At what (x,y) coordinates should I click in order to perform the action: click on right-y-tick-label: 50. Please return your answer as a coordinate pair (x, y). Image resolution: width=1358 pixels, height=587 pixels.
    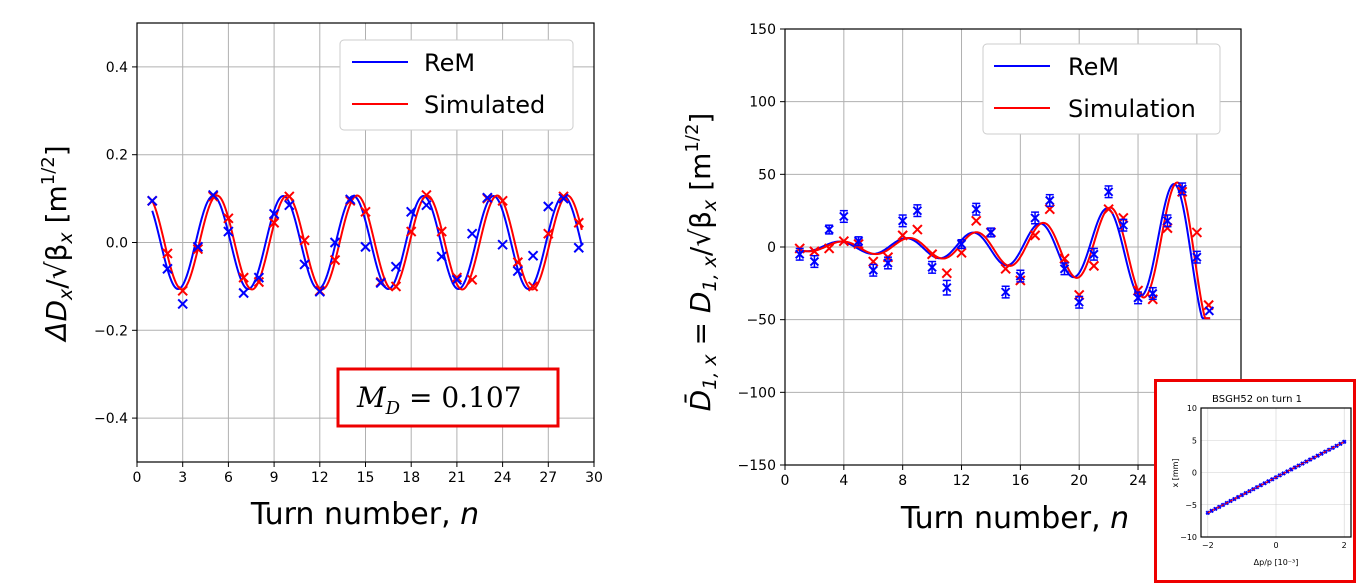
    Looking at the image, I should click on (767, 175).